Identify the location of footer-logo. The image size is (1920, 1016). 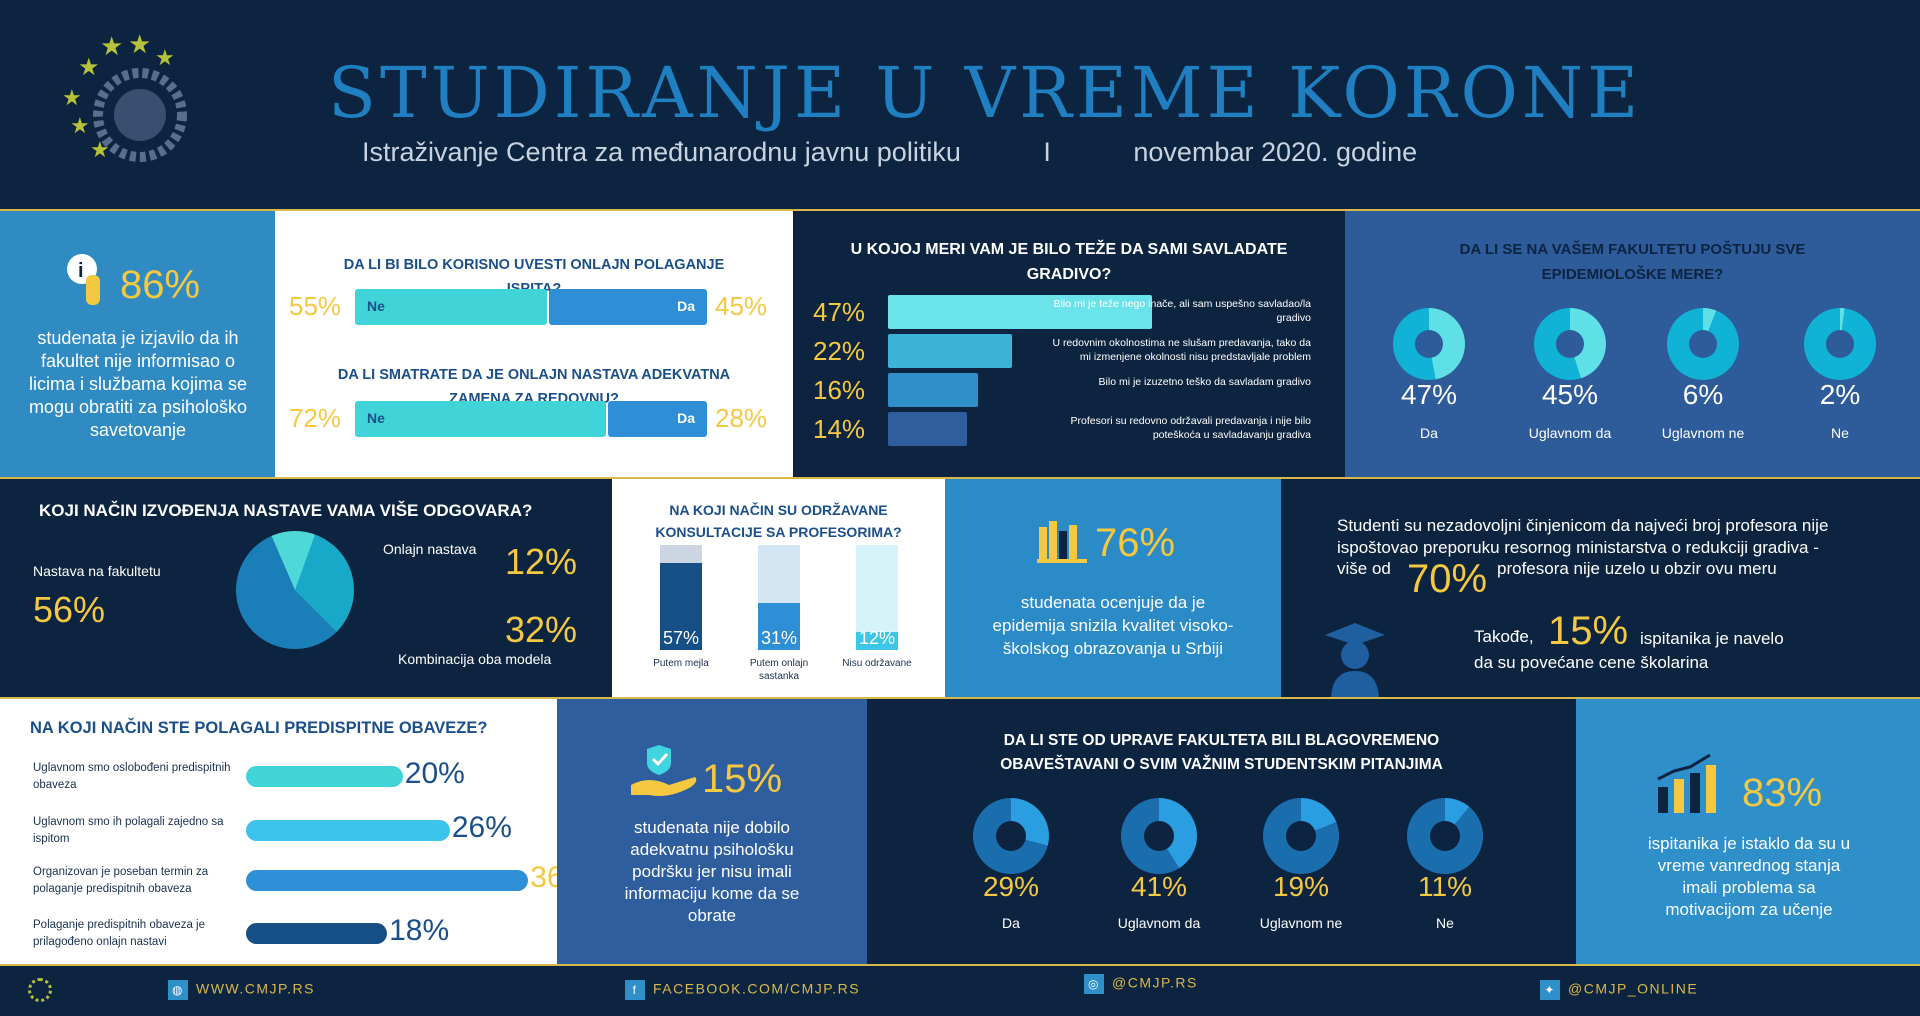
(40, 990).